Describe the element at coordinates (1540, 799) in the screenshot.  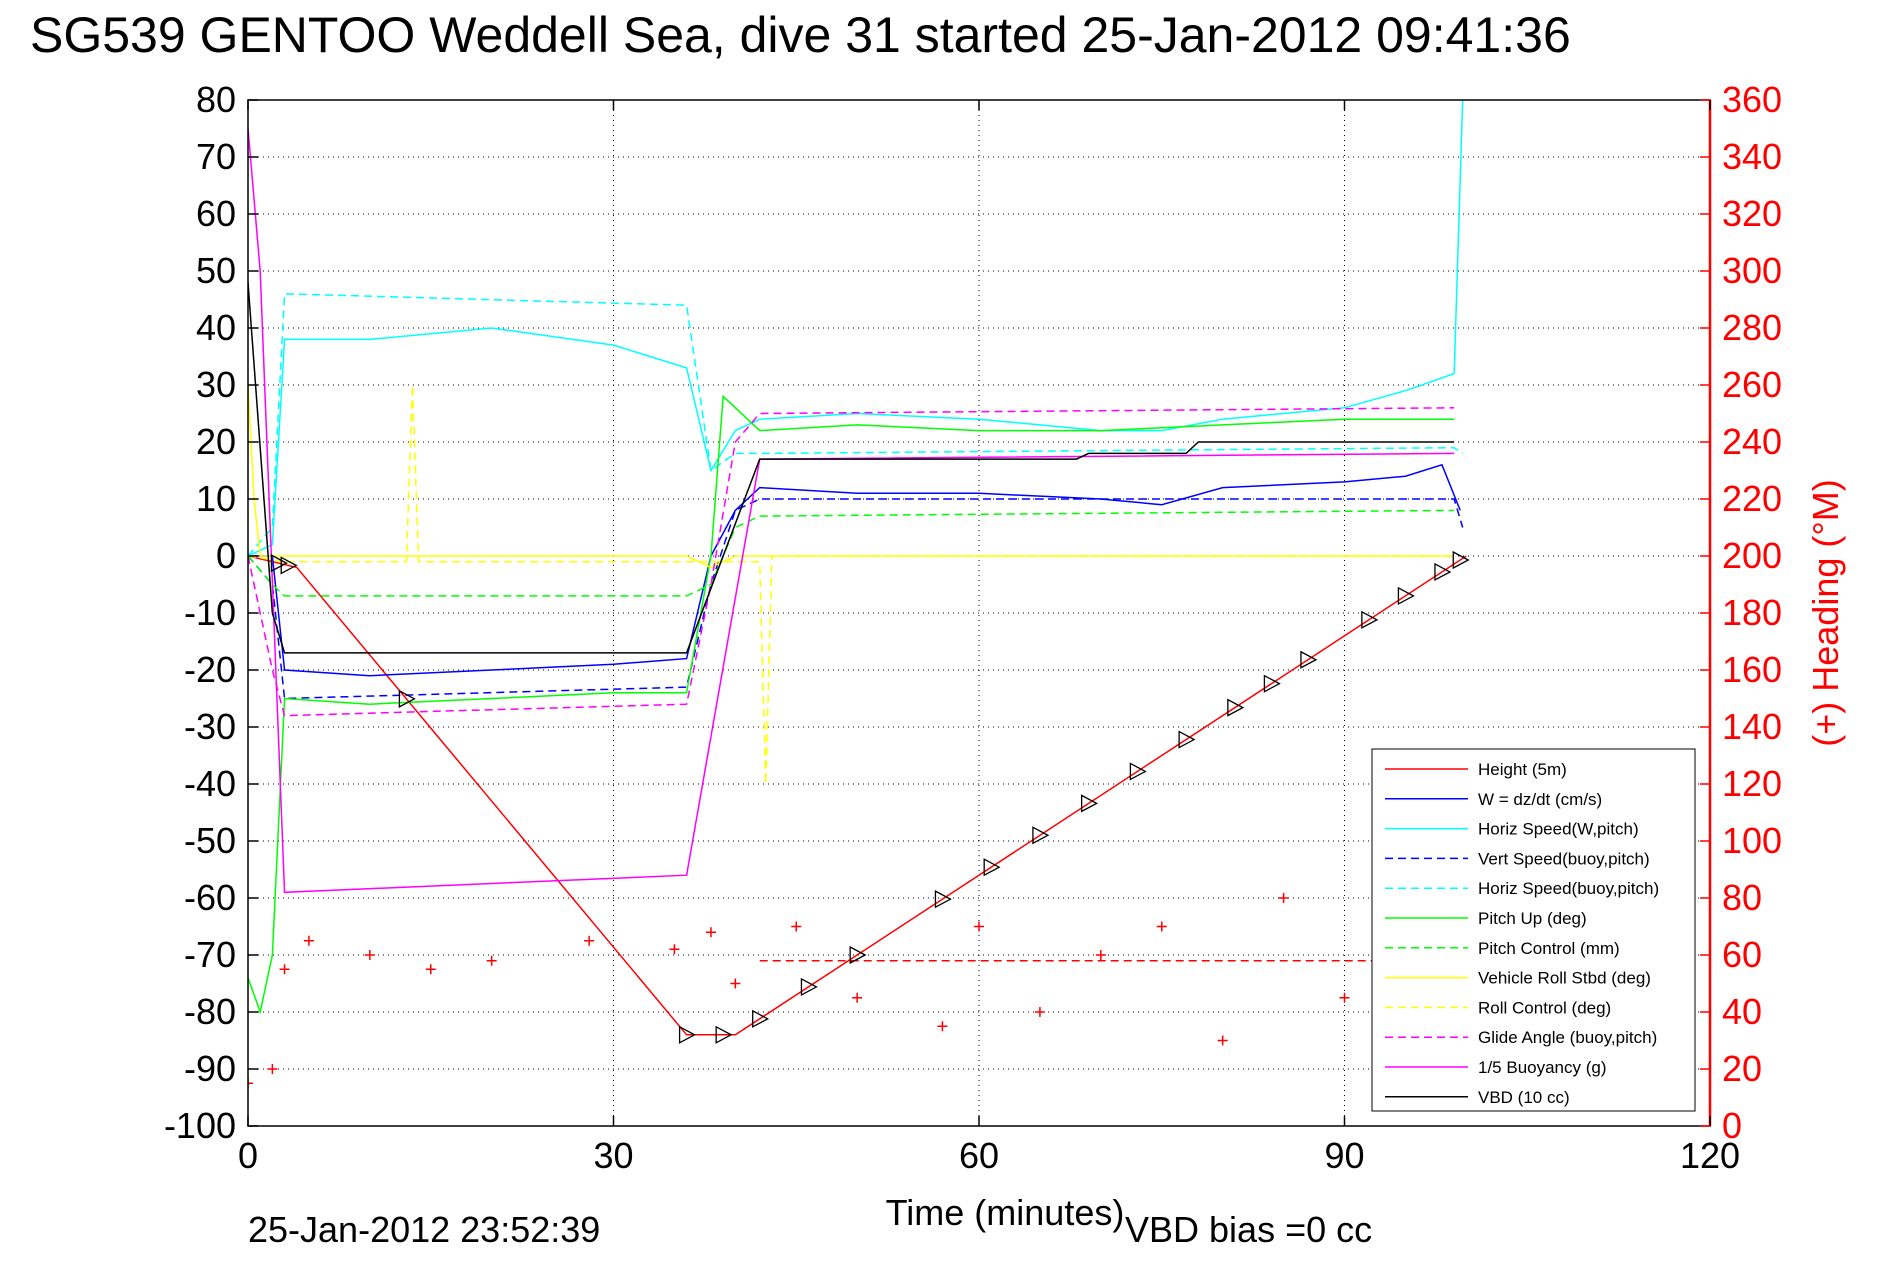
I see `legend-label: W = dz/dt (cm/s)` at that location.